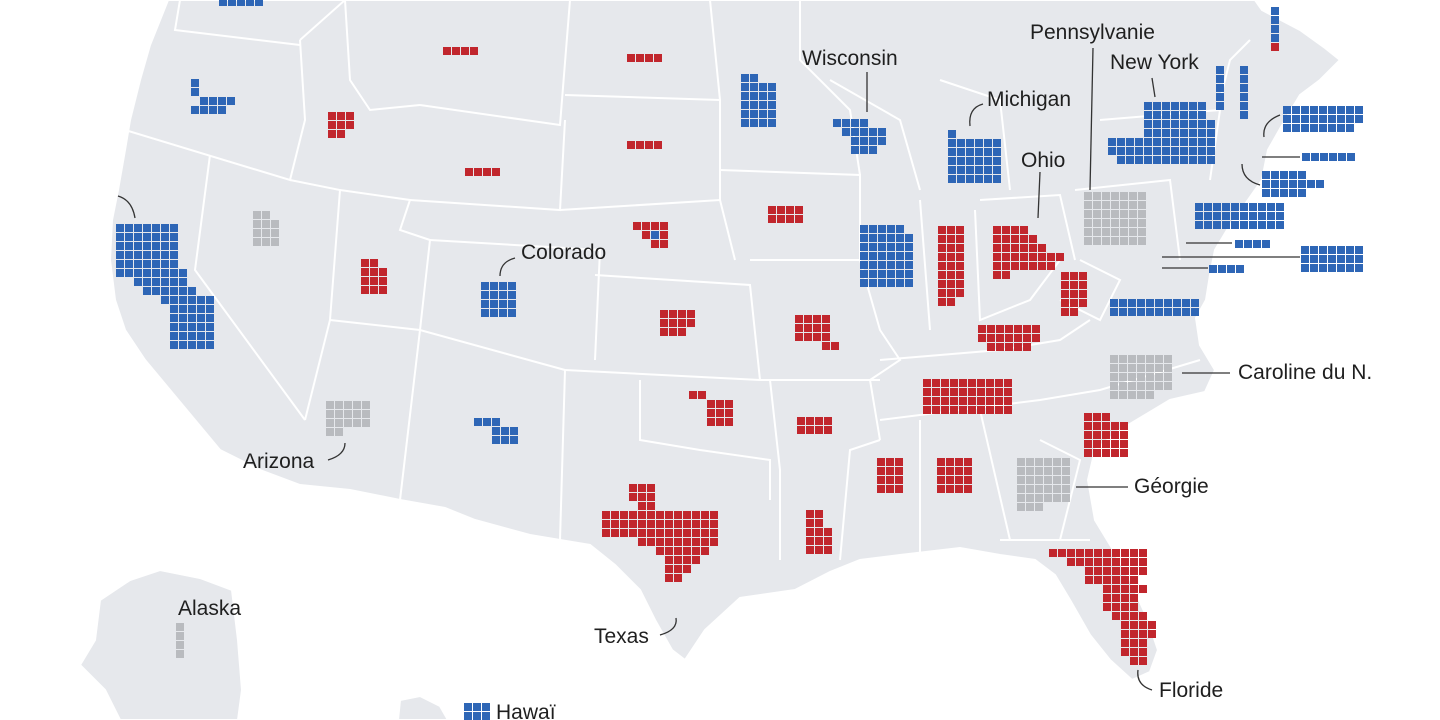  Describe the element at coordinates (1092, 32) in the screenshot. I see `label-pennsylvanie: Pennsylvanie` at that location.